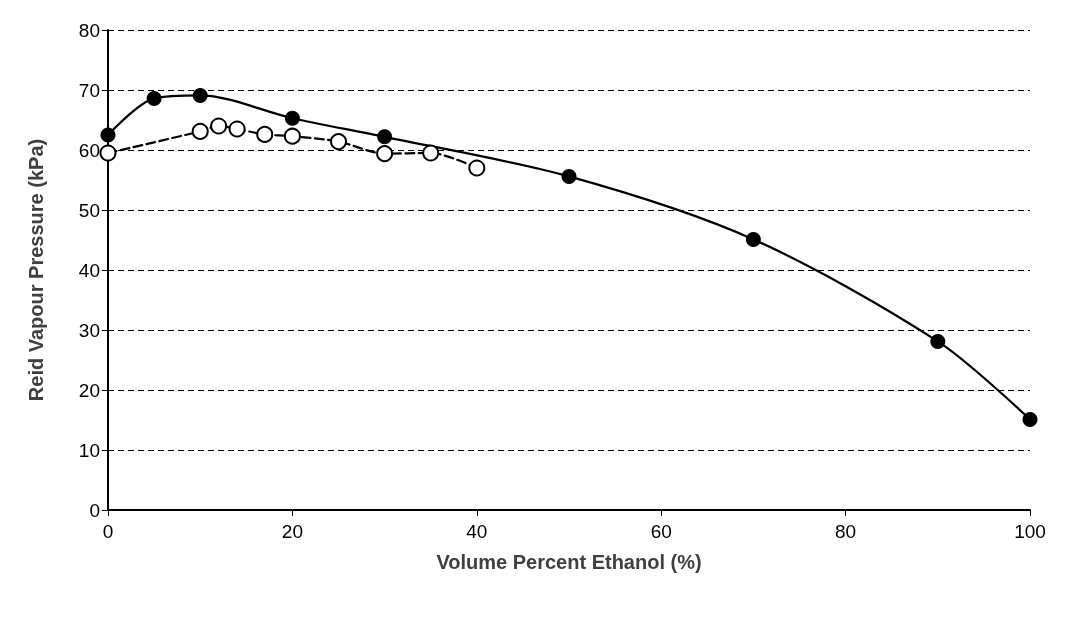  I want to click on y-tick-label: 60, so click(89, 150).